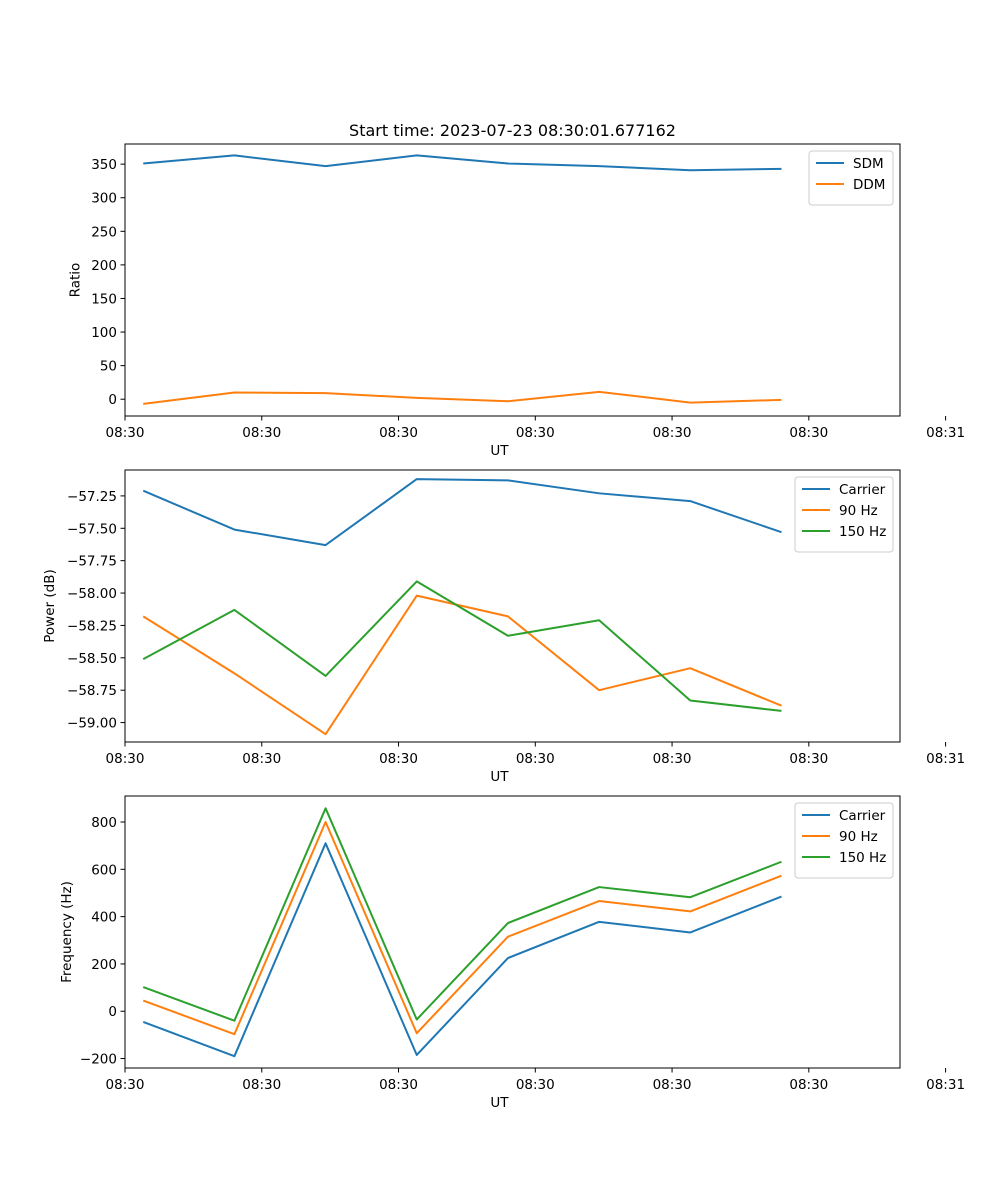 The width and height of the screenshot is (1000, 1200). I want to click on y-tick-label: 150, so click(104, 299).